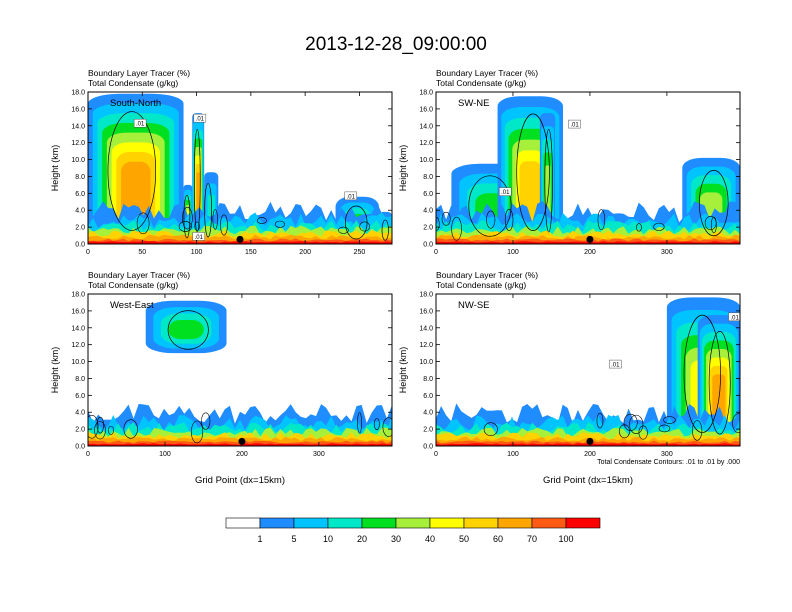 This screenshot has width=792, height=612. I want to click on panel-label: SW-NE, so click(474, 103).